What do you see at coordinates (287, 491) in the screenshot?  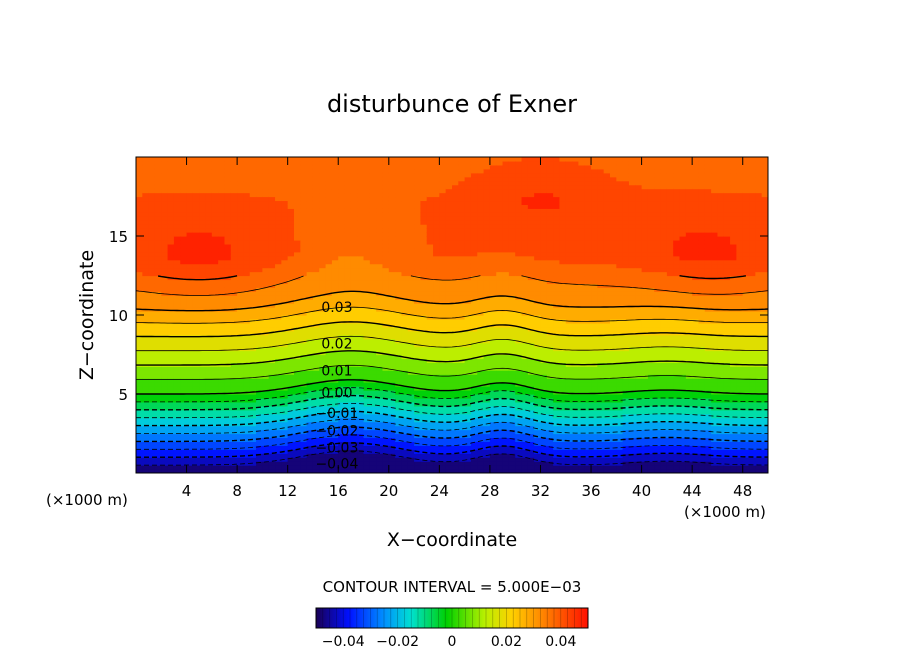 I see `x-tick-label: 12` at bounding box center [287, 491].